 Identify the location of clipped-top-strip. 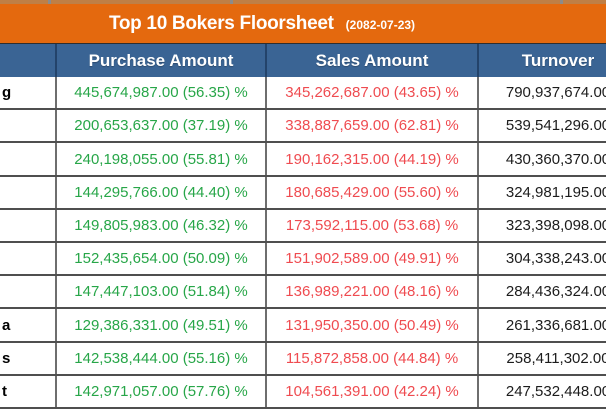
(303, 2).